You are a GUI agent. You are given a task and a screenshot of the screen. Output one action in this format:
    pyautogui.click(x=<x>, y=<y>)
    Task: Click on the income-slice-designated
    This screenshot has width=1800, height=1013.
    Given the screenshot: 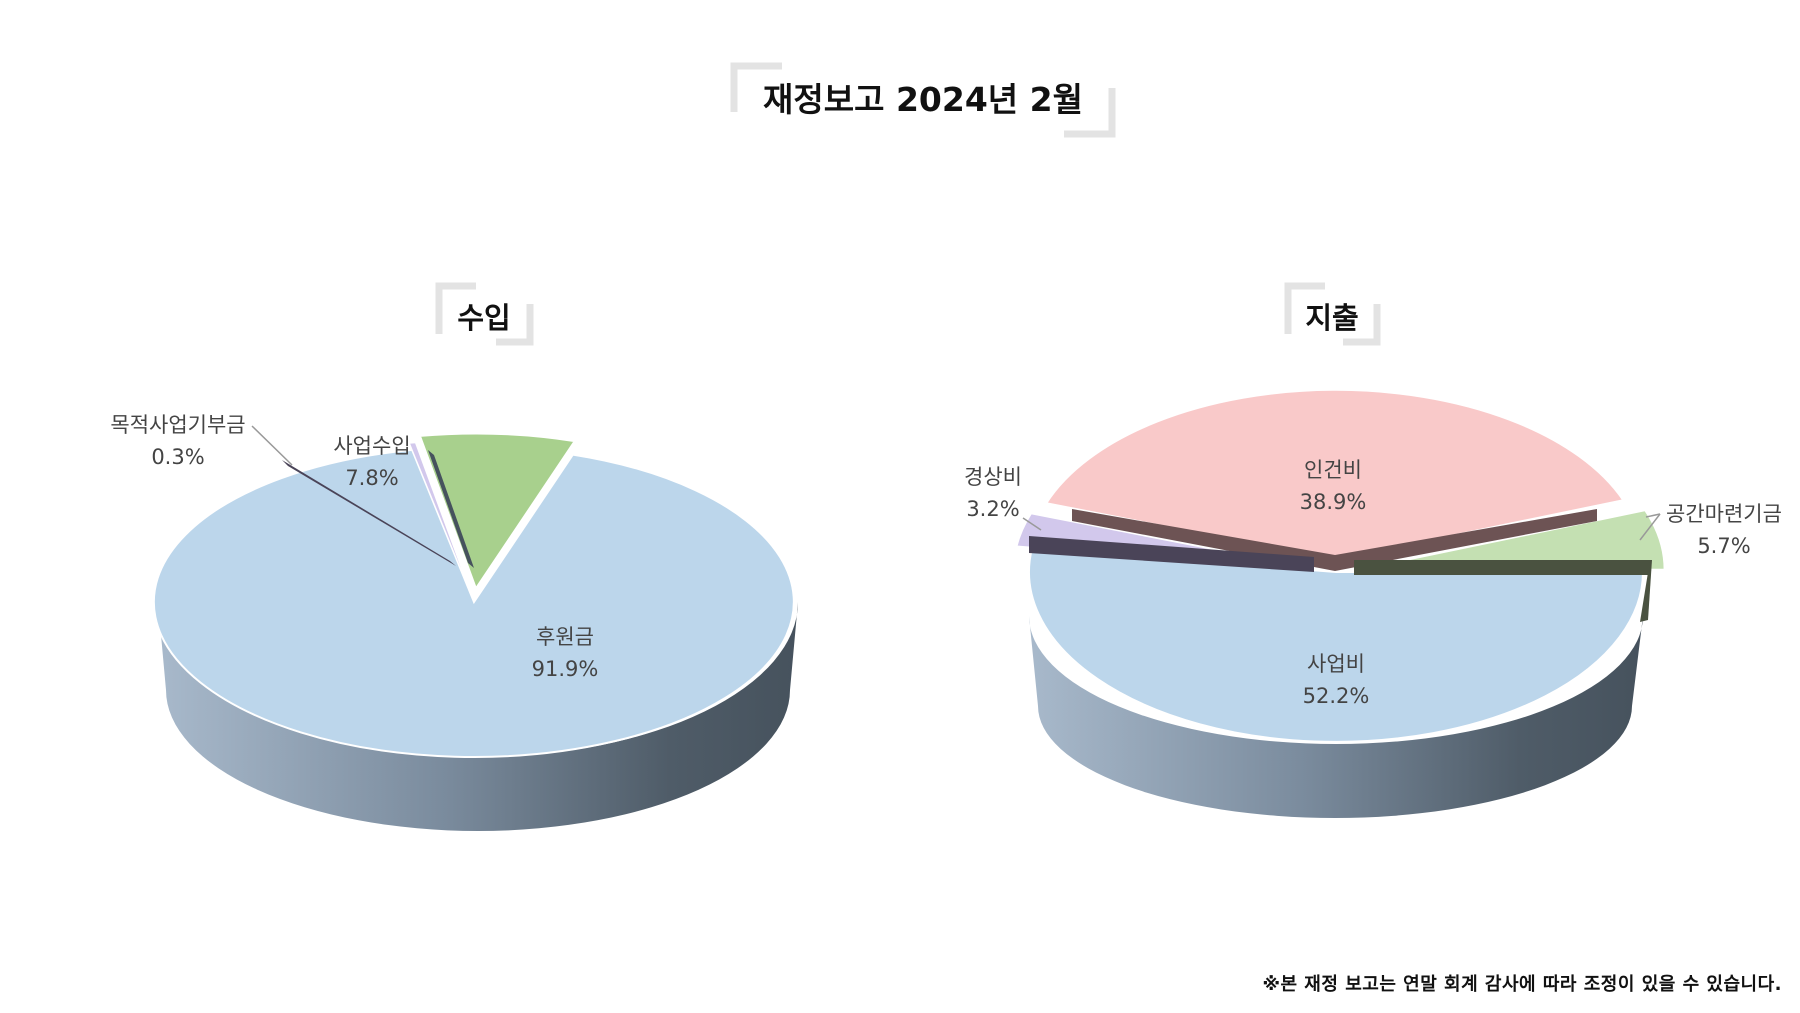 What is the action you would take?
    pyautogui.click(x=440, y=519)
    